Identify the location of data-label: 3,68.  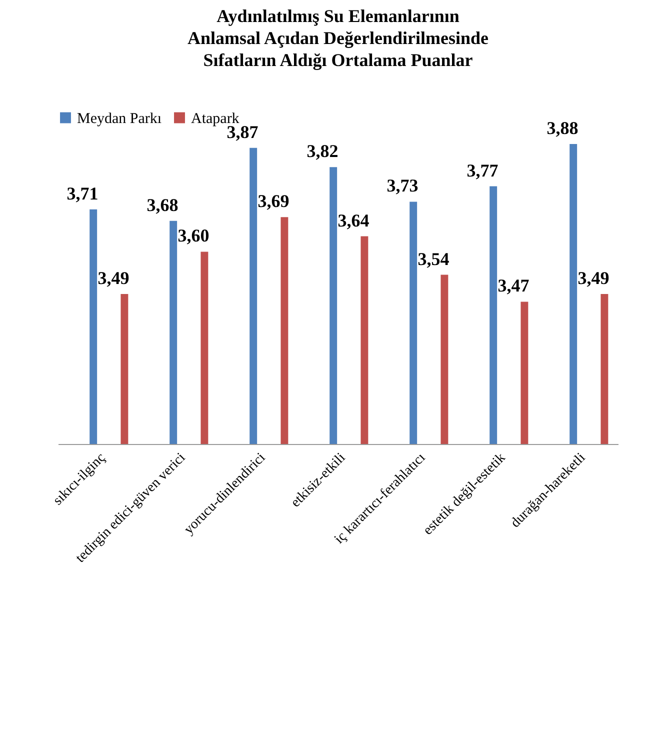
(162, 204).